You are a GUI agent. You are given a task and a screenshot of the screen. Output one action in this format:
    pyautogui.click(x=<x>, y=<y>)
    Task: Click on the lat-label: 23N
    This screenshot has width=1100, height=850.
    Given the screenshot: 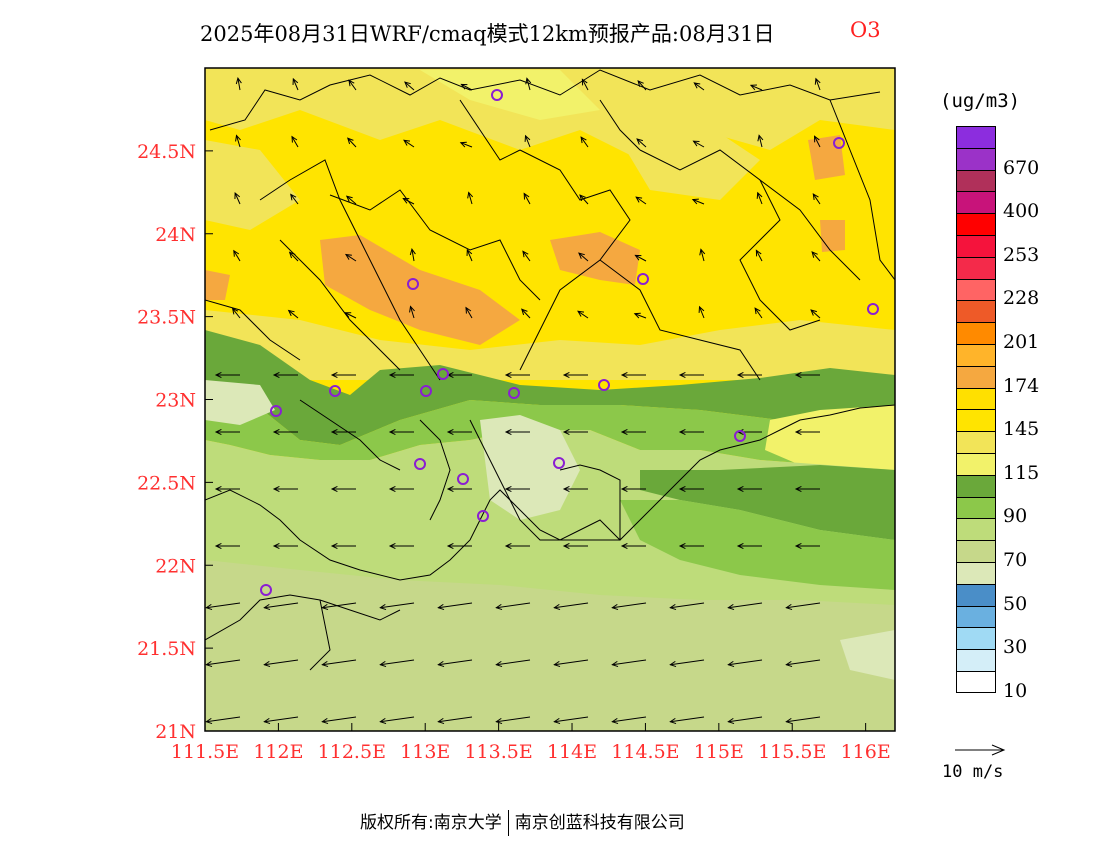 What is the action you would take?
    pyautogui.click(x=175, y=401)
    